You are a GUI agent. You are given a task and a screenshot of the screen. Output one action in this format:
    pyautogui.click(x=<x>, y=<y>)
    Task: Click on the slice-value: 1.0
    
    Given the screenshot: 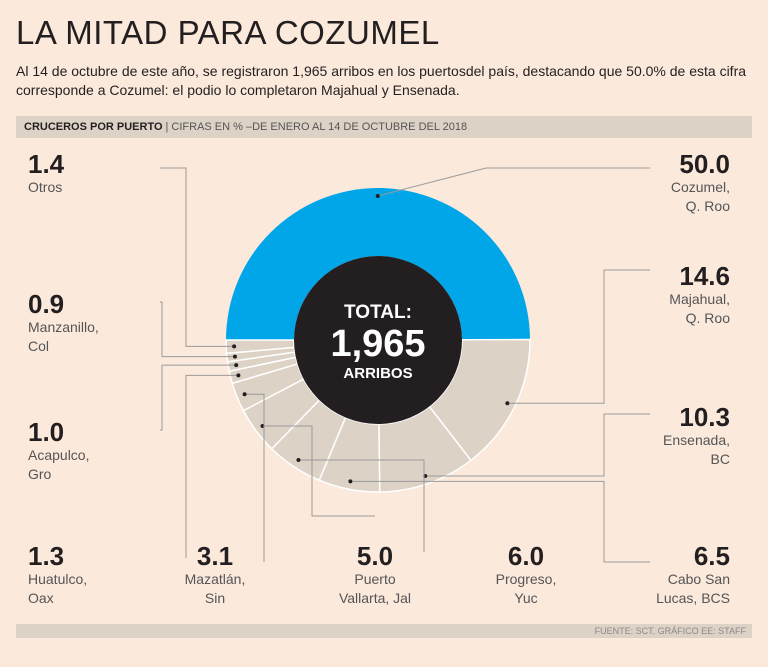 What is the action you would take?
    pyautogui.click(x=46, y=432)
    